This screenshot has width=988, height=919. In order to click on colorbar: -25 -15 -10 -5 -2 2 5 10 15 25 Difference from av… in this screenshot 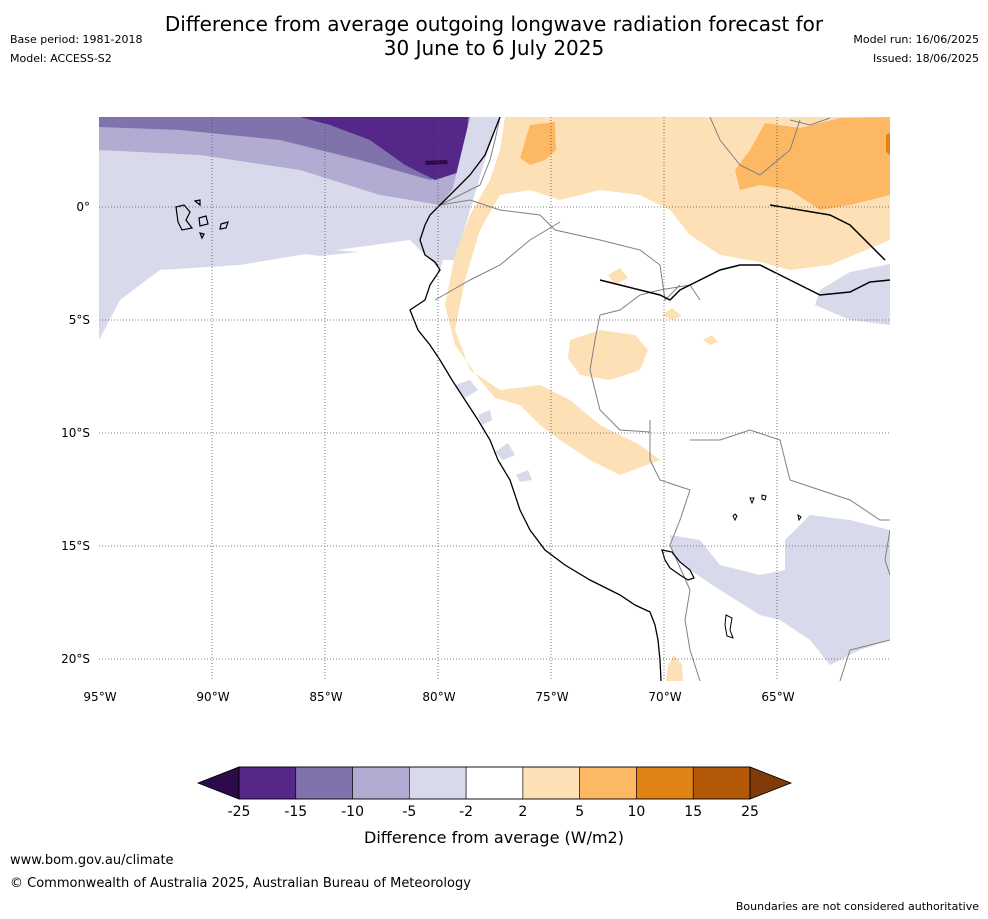, I will do `click(494, 806)`.